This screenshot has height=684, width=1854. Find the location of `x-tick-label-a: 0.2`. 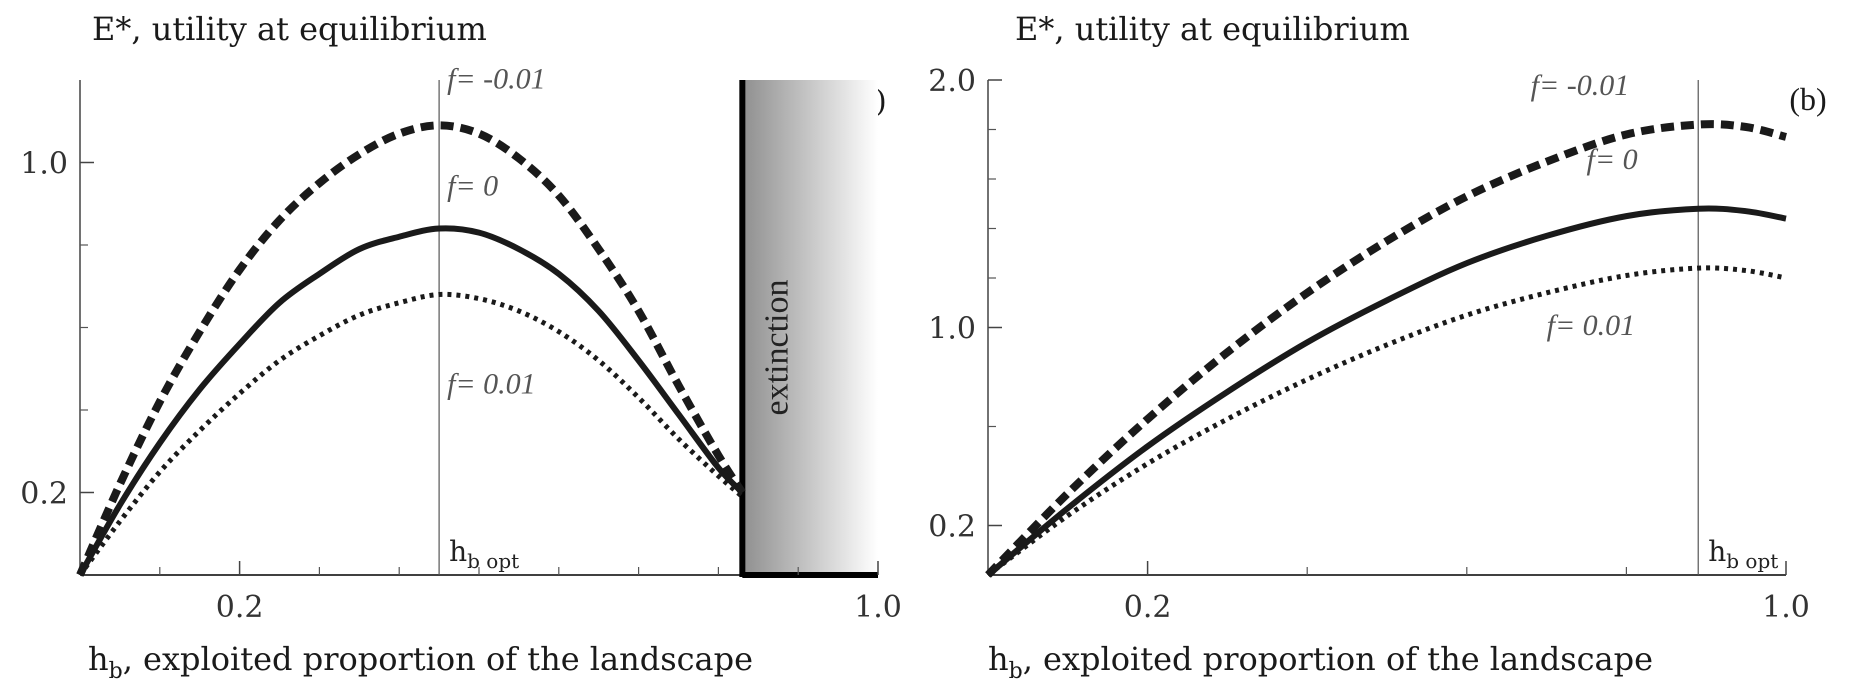

x-tick-label-a: 0.2 is located at coordinates (240, 607).